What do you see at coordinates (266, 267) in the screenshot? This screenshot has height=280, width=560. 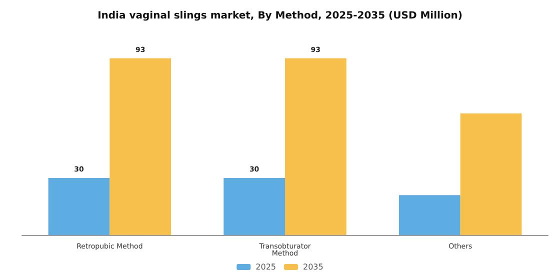 I see `legend-label: 2025` at bounding box center [266, 267].